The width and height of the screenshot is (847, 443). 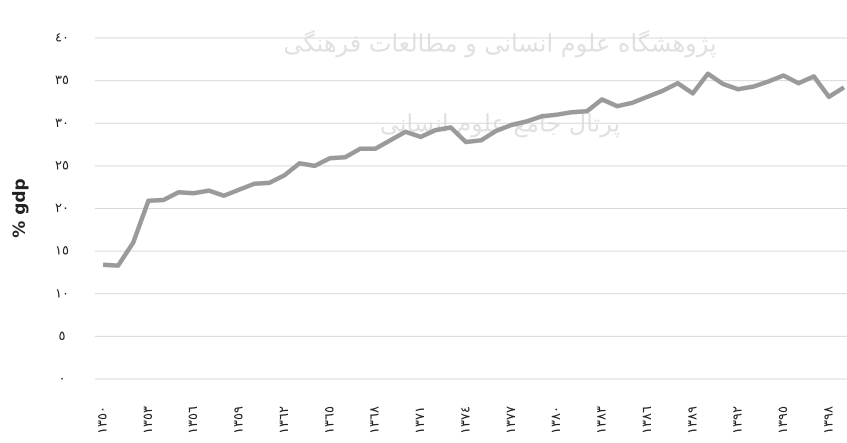 I want to click on x-tick-label: ١٣٦٨, so click(x=375, y=420).